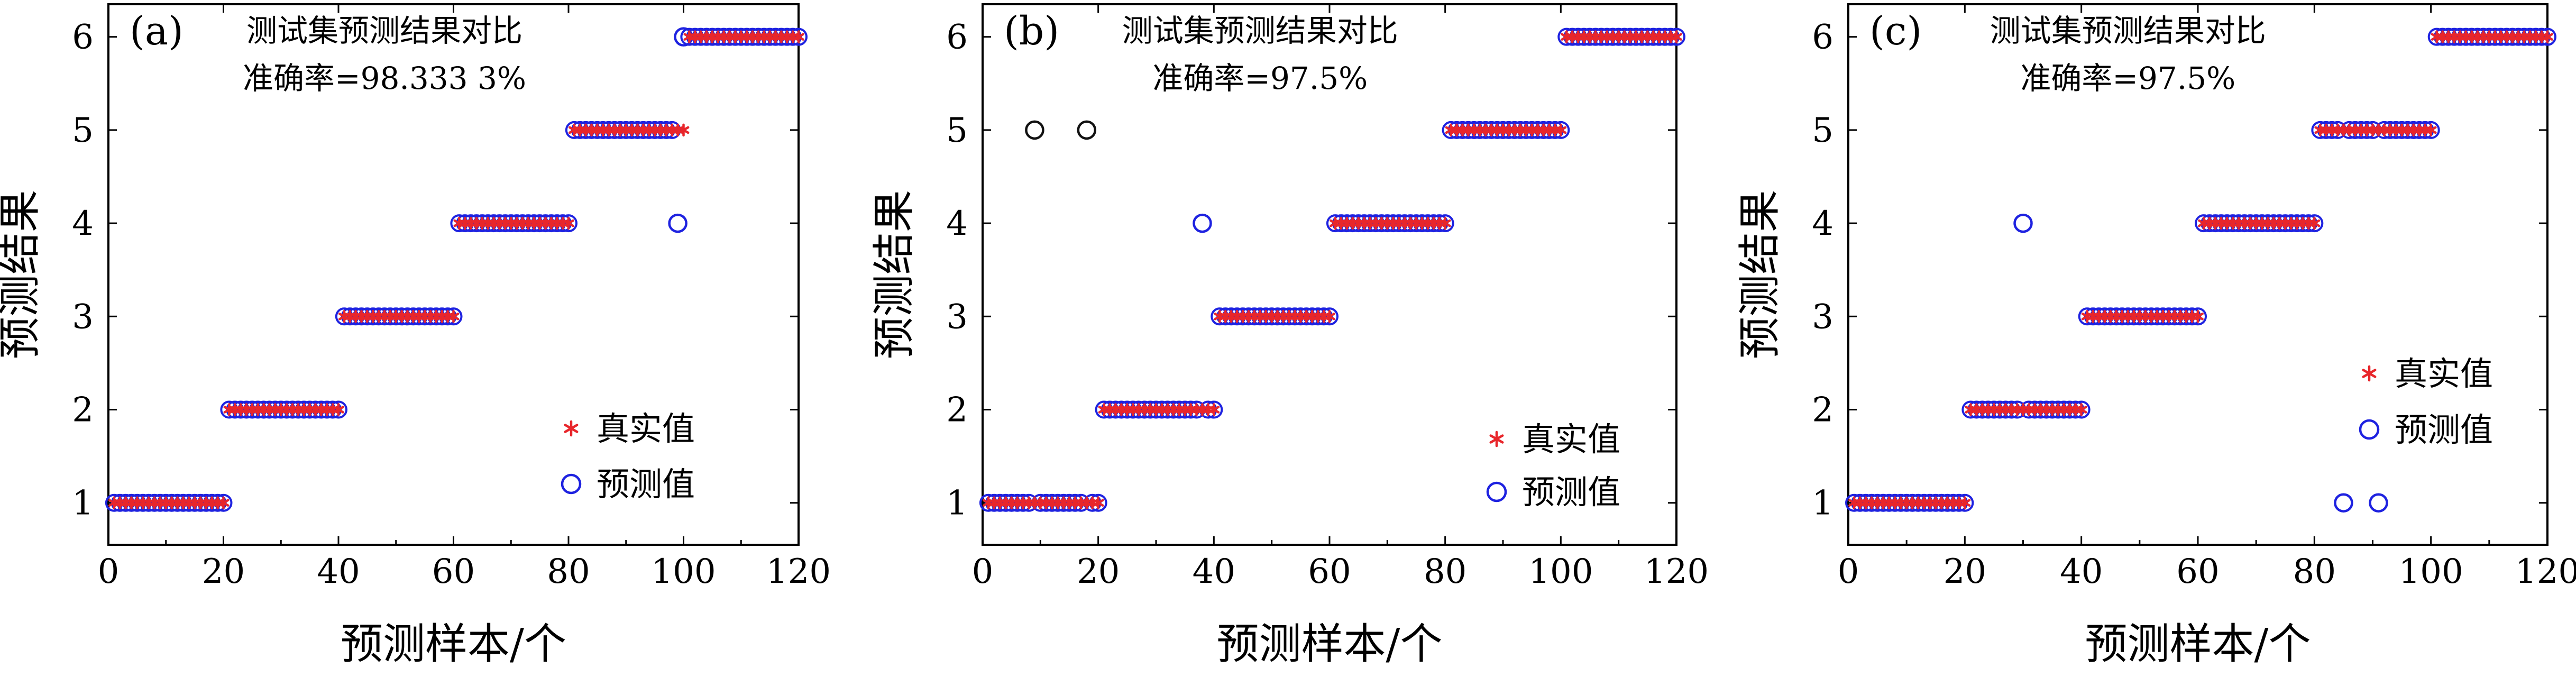 The image size is (2576, 677). I want to click on panel-label: (b), so click(1031, 31).